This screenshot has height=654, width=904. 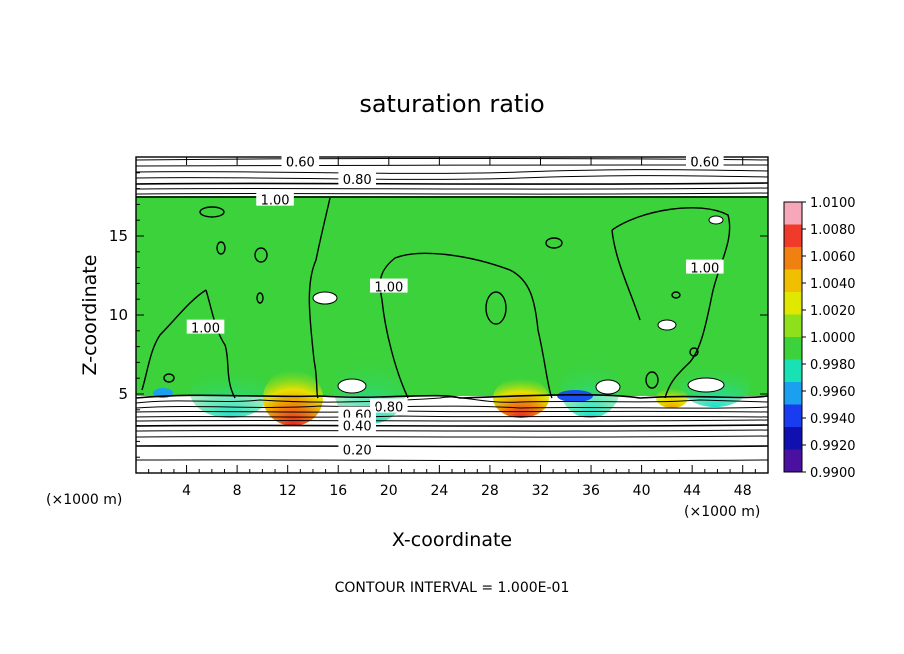 What do you see at coordinates (833, 419) in the screenshot?
I see `colorbar-label: 0.9940` at bounding box center [833, 419].